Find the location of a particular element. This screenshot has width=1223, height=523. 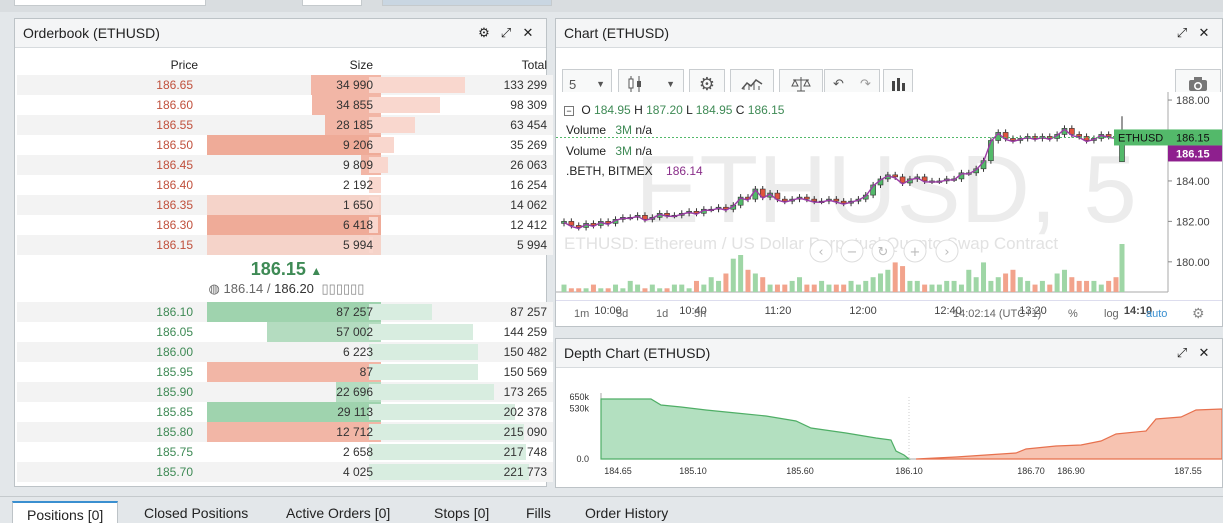

ask-price: 186.30 is located at coordinates (174, 225).